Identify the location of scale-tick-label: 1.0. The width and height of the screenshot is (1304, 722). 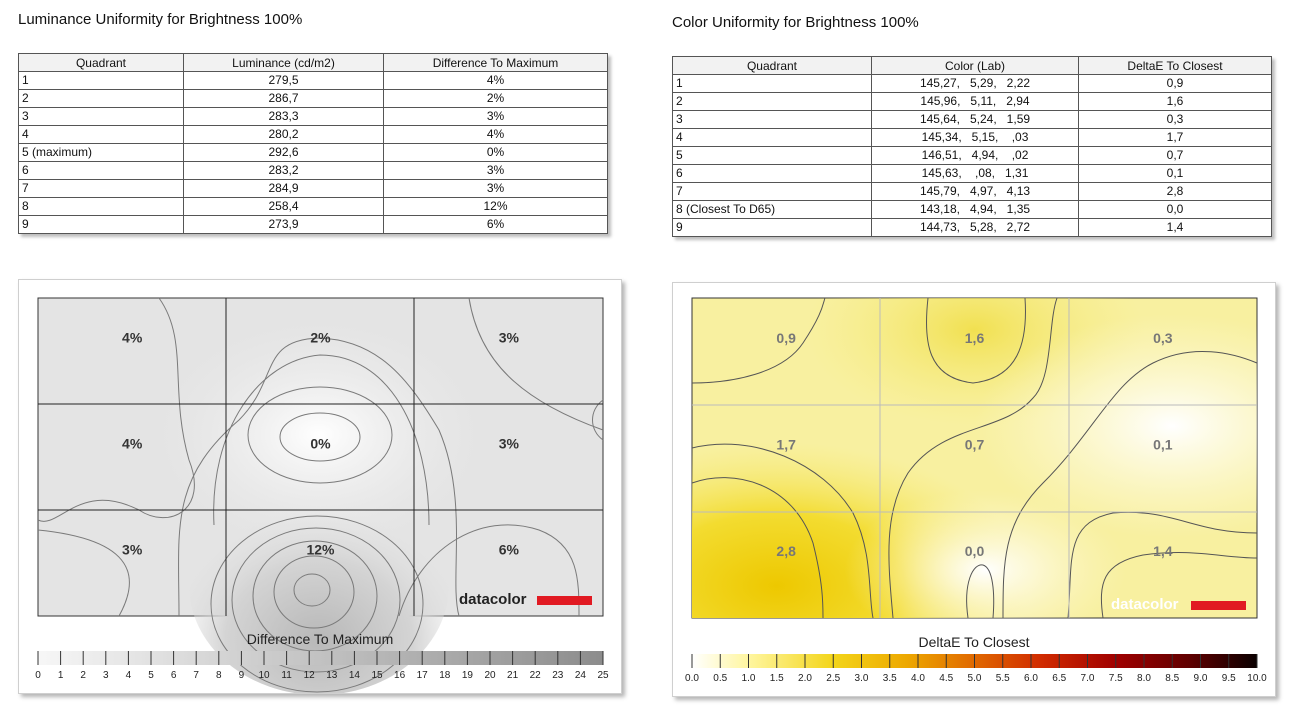
(749, 678).